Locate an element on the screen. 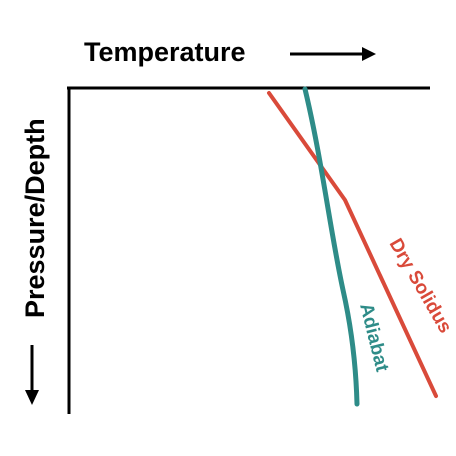 Image resolution: width=456 pixels, height=456 pixels. y-axis-title: Pressure/Depth is located at coordinates (35, 218).